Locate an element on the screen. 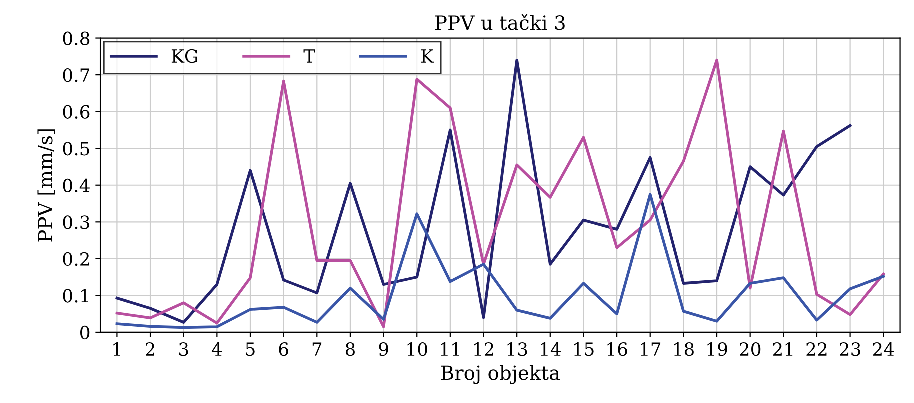 This screenshot has height=403, width=914. x-tick-label: 18 is located at coordinates (684, 349).